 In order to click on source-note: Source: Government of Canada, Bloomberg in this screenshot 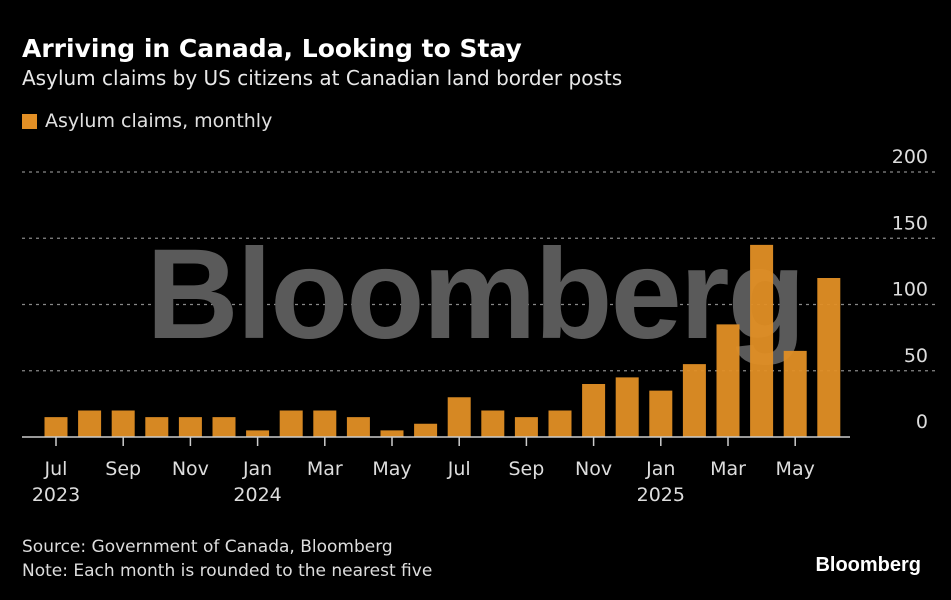, I will do `click(207, 547)`.